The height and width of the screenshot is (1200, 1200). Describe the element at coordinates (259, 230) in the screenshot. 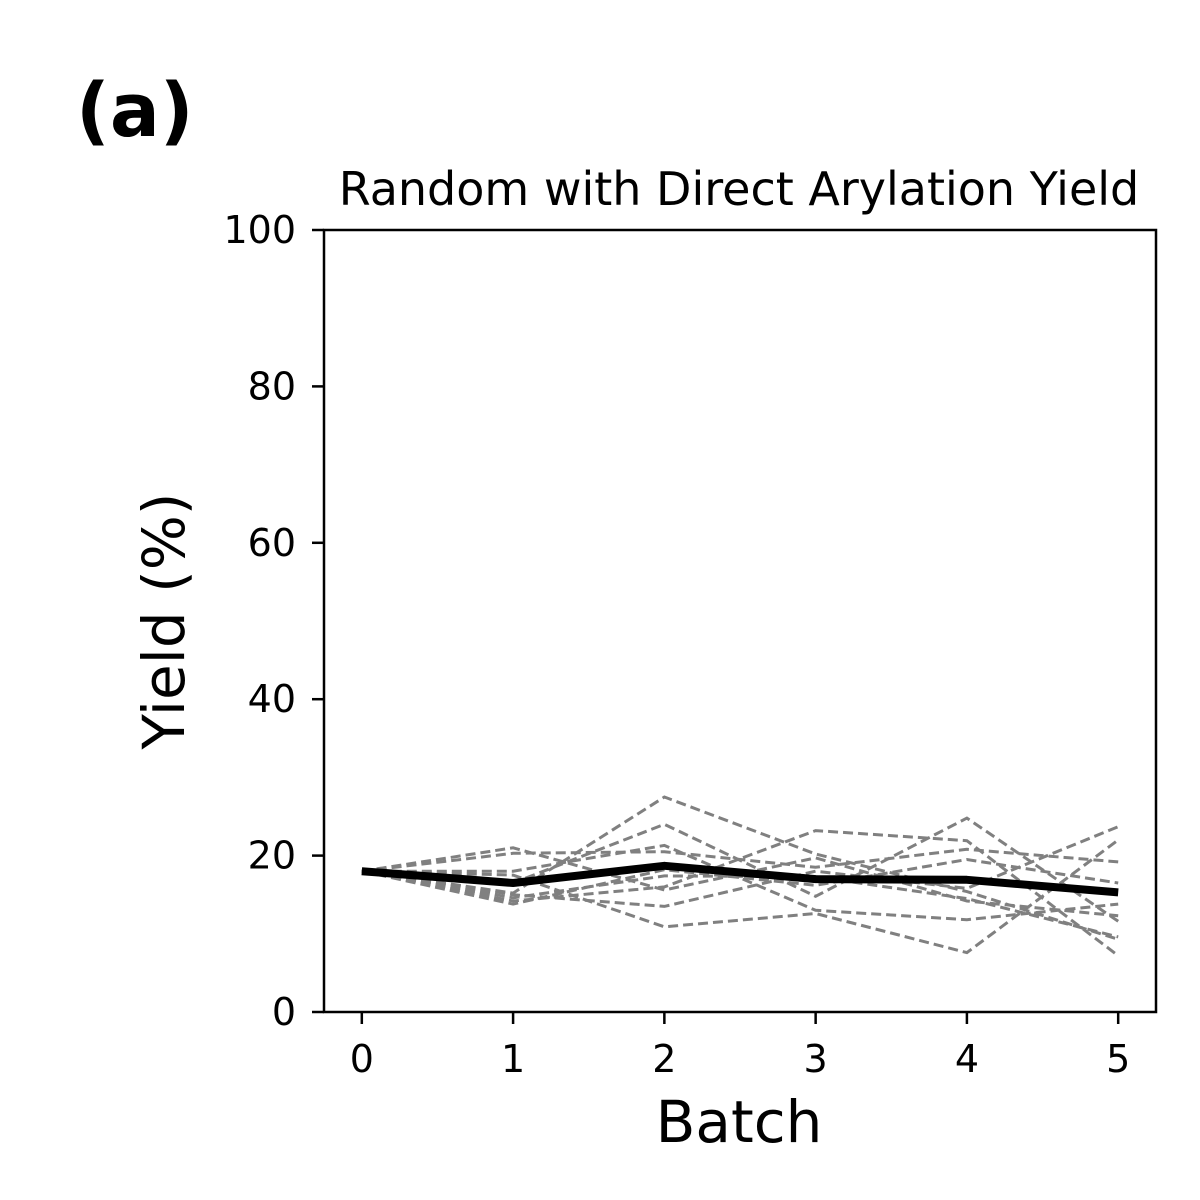

I see `y-tick-label-100: 100` at that location.